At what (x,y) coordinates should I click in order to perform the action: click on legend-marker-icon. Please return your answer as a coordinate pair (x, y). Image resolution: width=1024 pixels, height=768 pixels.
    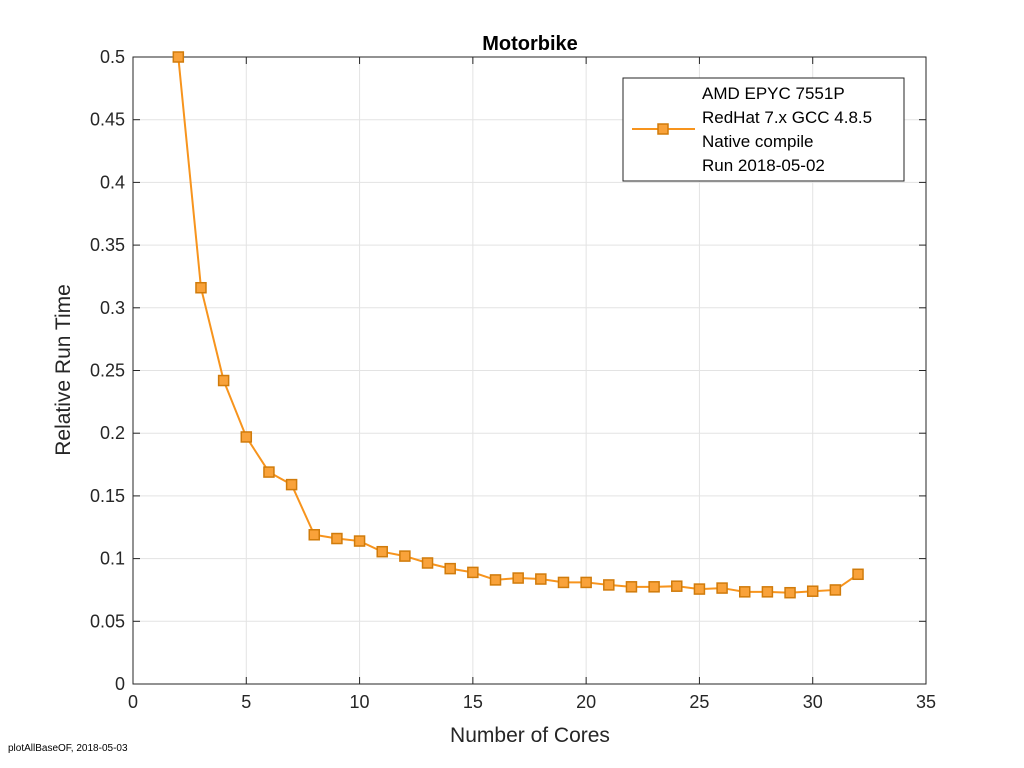
    Looking at the image, I should click on (663, 129).